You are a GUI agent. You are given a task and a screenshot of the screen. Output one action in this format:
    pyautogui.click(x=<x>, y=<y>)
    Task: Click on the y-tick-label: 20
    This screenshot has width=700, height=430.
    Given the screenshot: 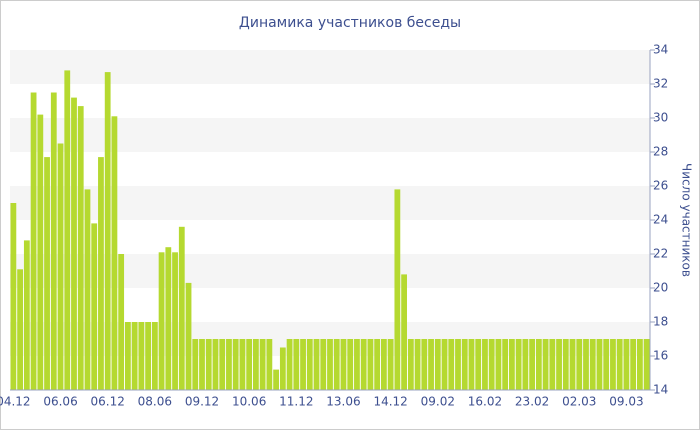 What is the action you would take?
    pyautogui.click(x=660, y=288)
    